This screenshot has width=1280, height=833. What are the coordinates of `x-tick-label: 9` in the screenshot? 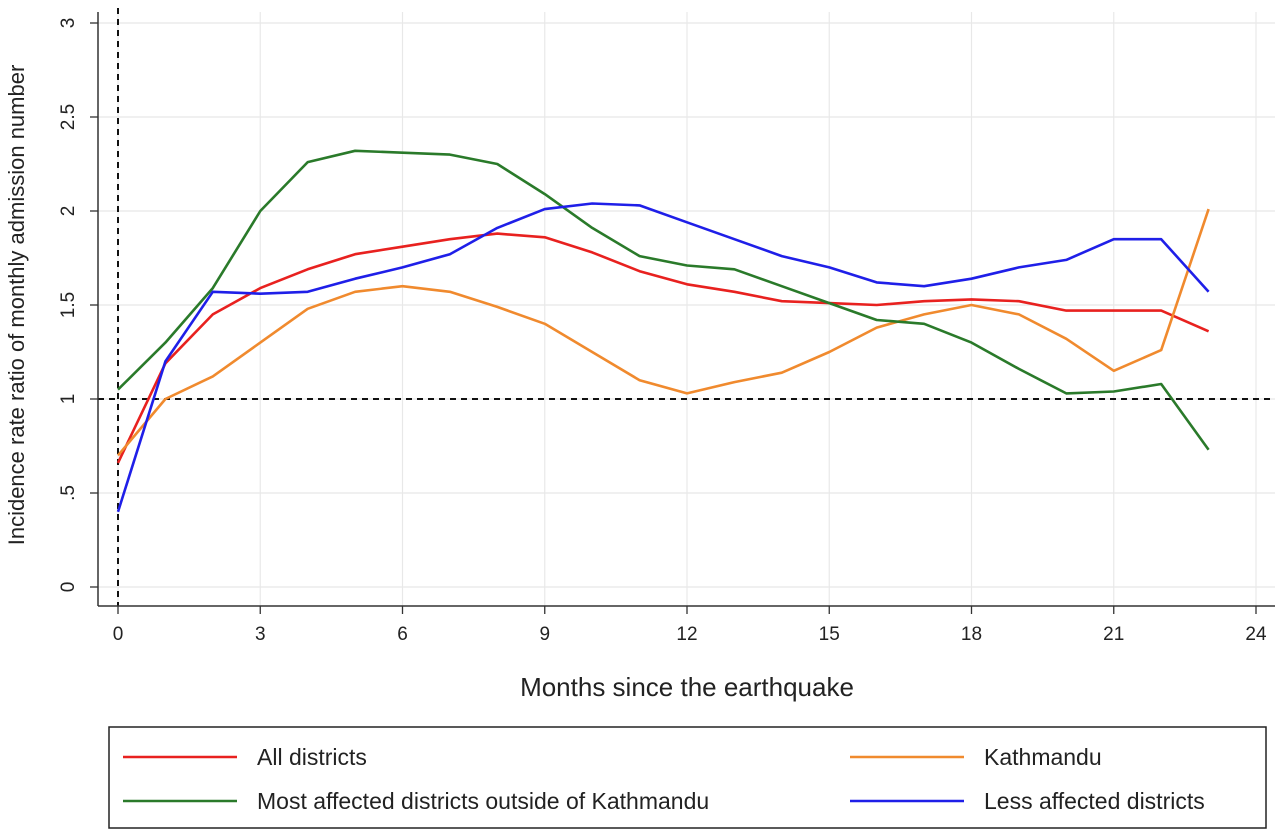 It's located at (544, 634).